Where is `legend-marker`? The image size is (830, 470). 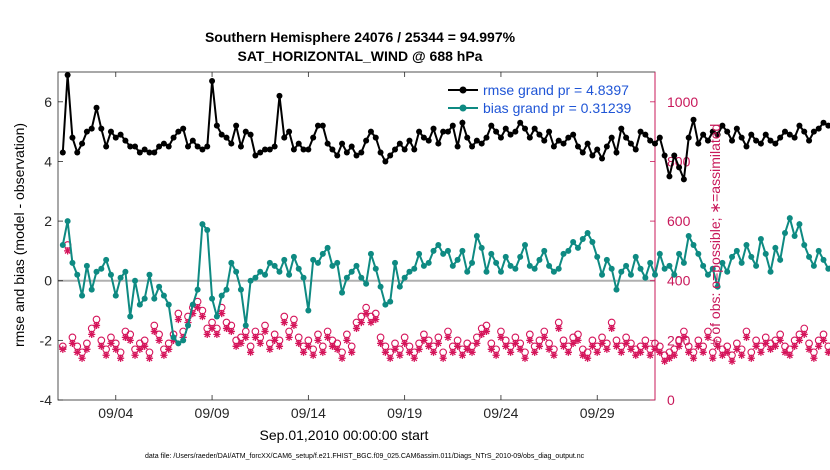
legend-marker is located at coordinates (463, 108).